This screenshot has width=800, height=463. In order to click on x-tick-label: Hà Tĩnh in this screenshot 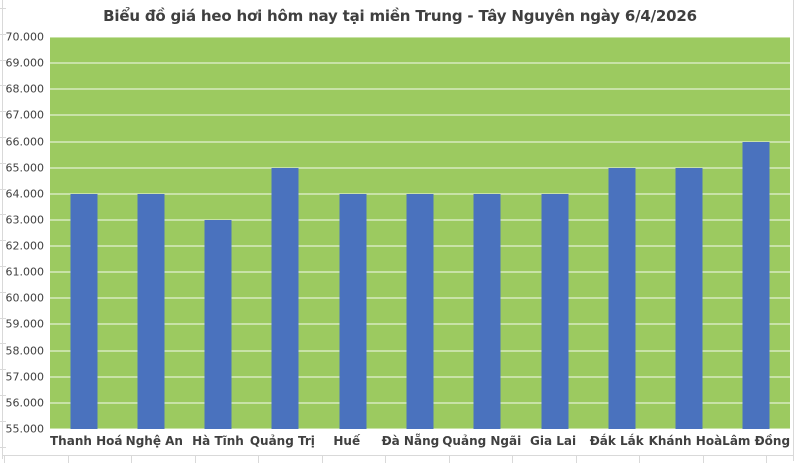, I will do `click(218, 441)`.